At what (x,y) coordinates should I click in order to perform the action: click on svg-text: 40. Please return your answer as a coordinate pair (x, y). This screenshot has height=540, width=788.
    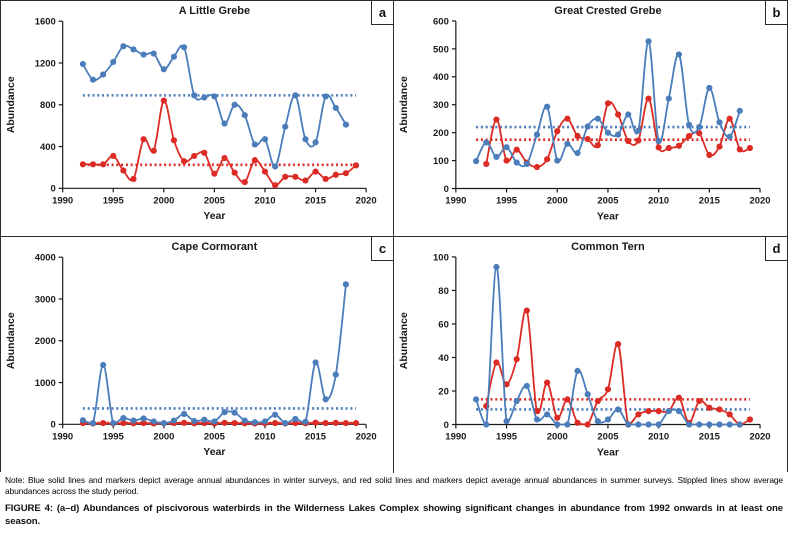
    Looking at the image, I should click on (443, 358).